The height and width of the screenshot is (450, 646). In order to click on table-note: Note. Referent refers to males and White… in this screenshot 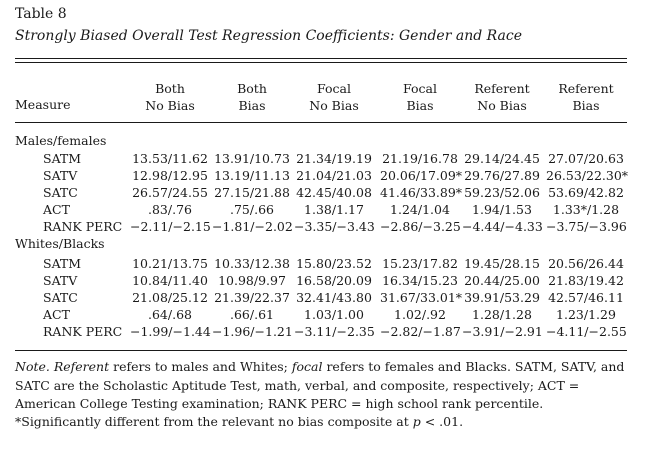, I will do `click(322, 386)`.